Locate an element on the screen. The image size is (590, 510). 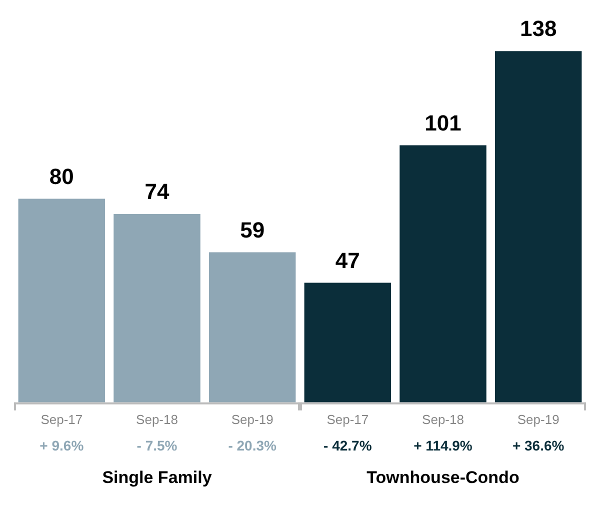
data-label: 80 is located at coordinates (61, 176).